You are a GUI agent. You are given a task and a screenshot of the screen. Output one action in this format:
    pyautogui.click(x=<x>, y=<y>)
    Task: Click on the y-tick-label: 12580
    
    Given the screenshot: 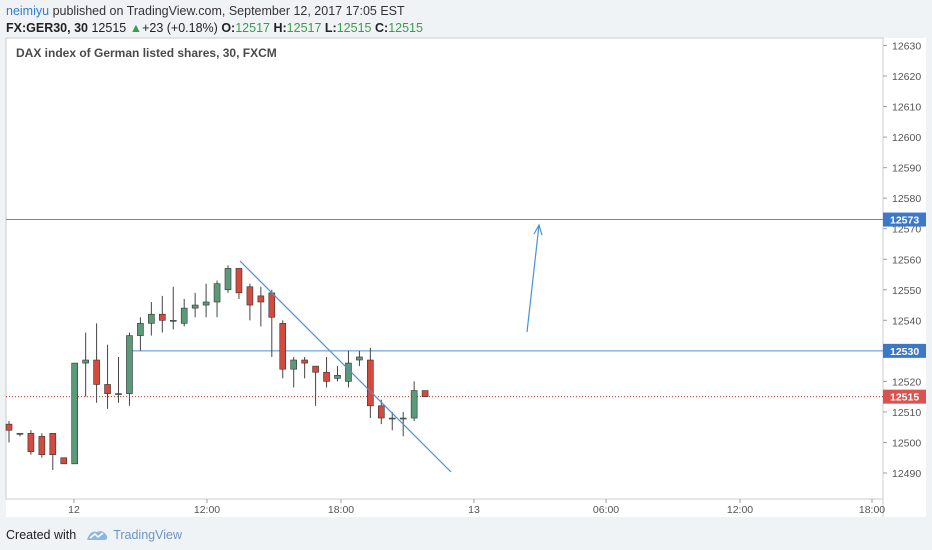 What is the action you would take?
    pyautogui.click(x=906, y=199)
    